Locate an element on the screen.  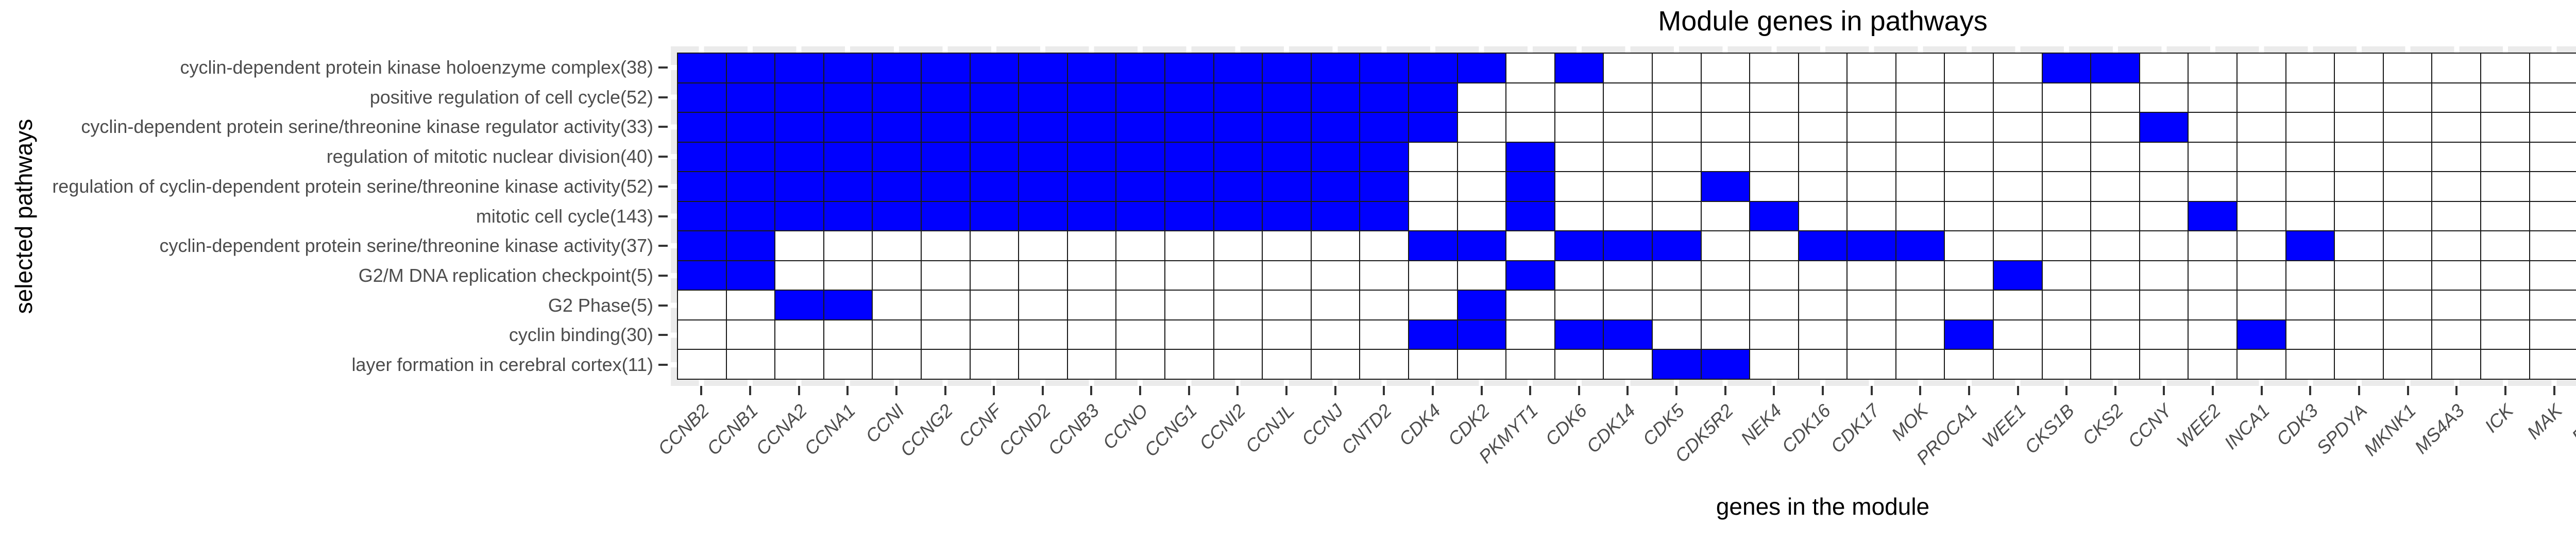
y-tick-label: mitotic cell cycle(143) is located at coordinates (564, 216).